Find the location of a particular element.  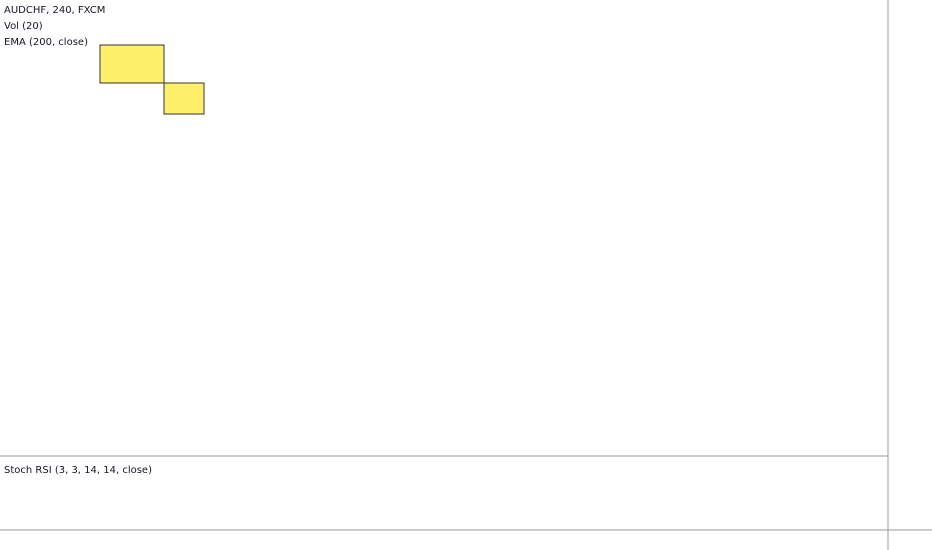

symbol-title: AUDCHF, 240, FXCM is located at coordinates (54, 10).